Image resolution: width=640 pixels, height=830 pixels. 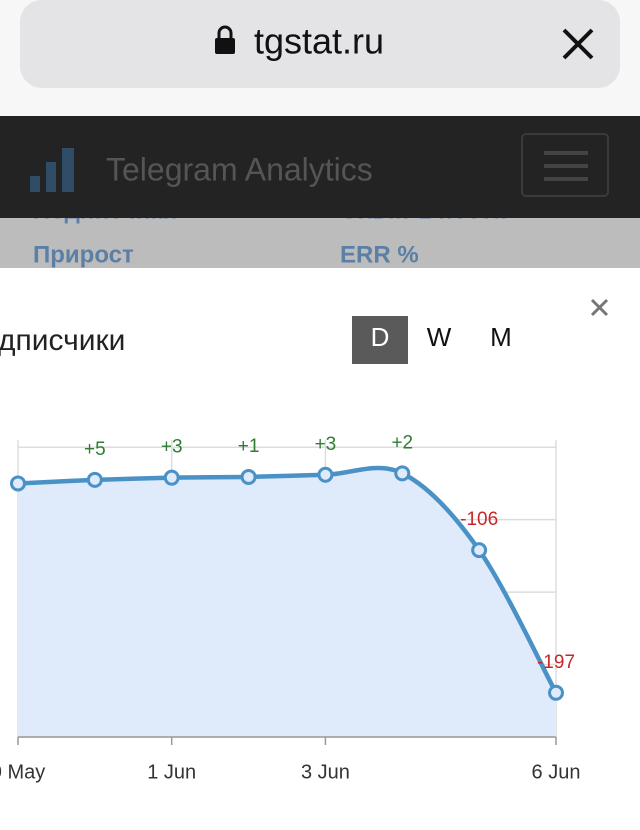 What do you see at coordinates (379, 254) in the screenshot?
I see `link: ERR %` at bounding box center [379, 254].